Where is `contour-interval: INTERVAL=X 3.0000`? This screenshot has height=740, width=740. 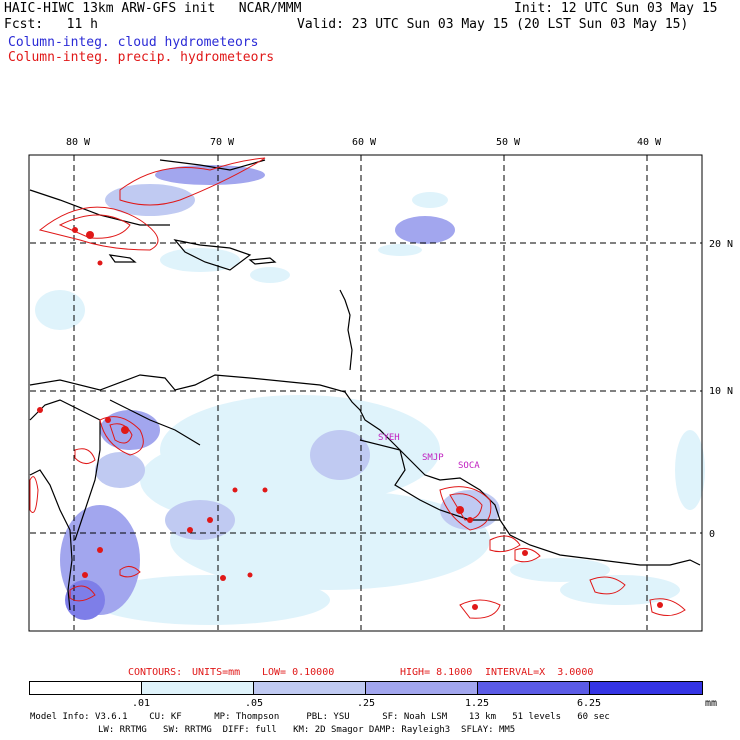
contour-interval: INTERVAL=X 3.0000 is located at coordinates (539, 672).